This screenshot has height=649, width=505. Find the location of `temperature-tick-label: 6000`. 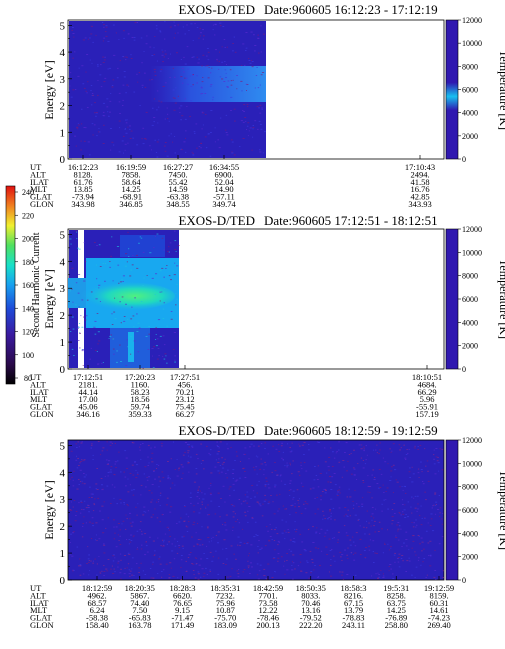

temperature-tick-label: 6000 is located at coordinates (470, 510).